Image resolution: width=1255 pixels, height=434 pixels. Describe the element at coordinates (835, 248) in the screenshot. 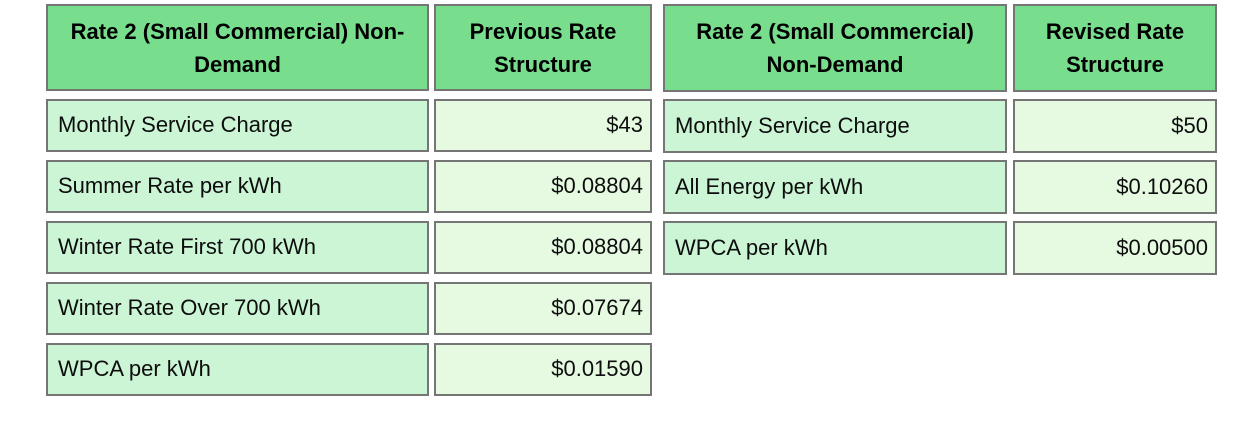

I see `revised-row-label: WPCA per kWh` at that location.